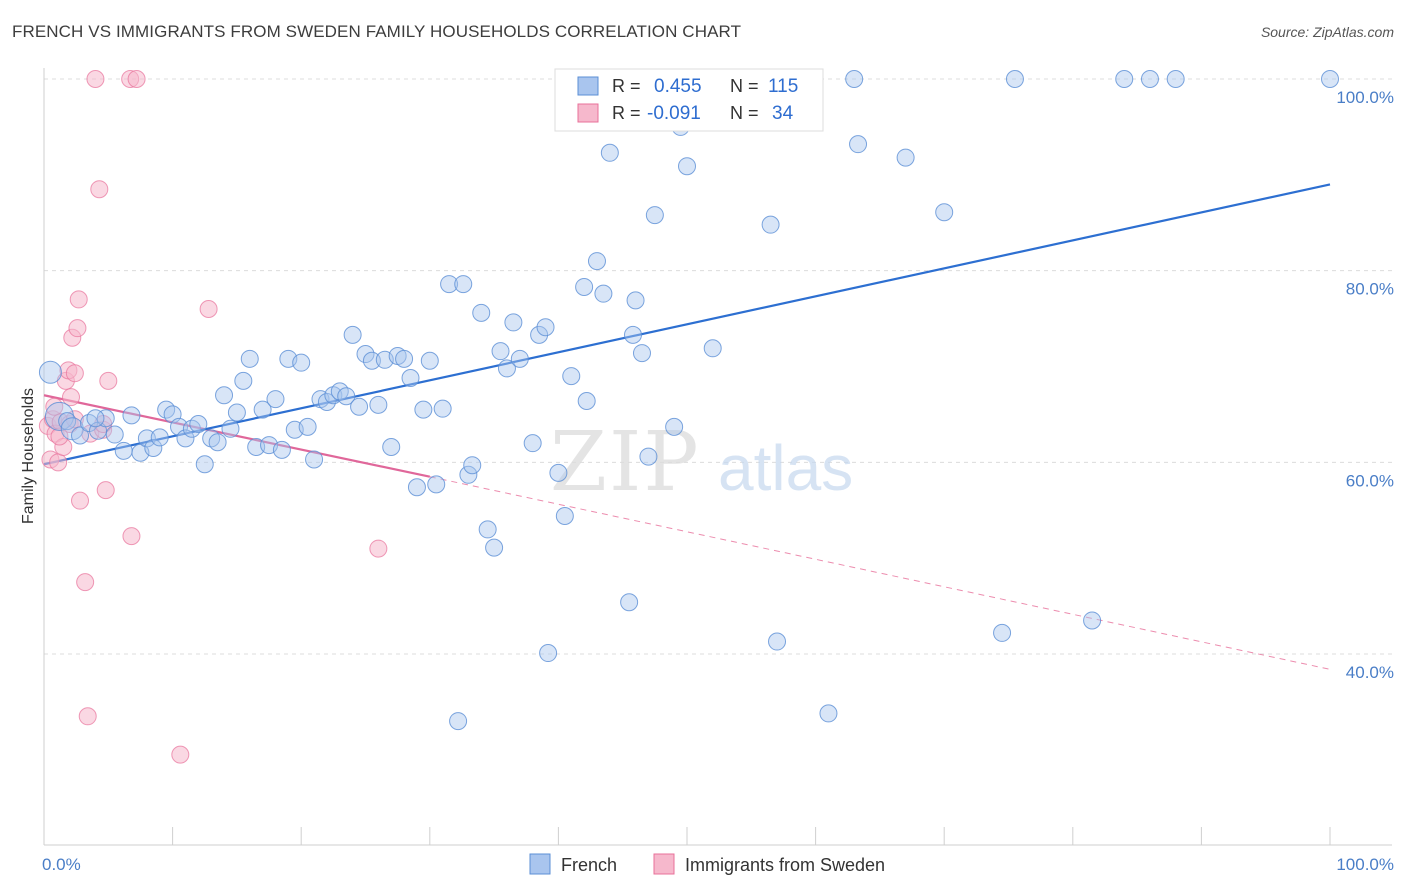 This screenshot has width=1406, height=892. Describe the element at coordinates (540, 864) in the screenshot. I see `legend-french-swatch` at that location.